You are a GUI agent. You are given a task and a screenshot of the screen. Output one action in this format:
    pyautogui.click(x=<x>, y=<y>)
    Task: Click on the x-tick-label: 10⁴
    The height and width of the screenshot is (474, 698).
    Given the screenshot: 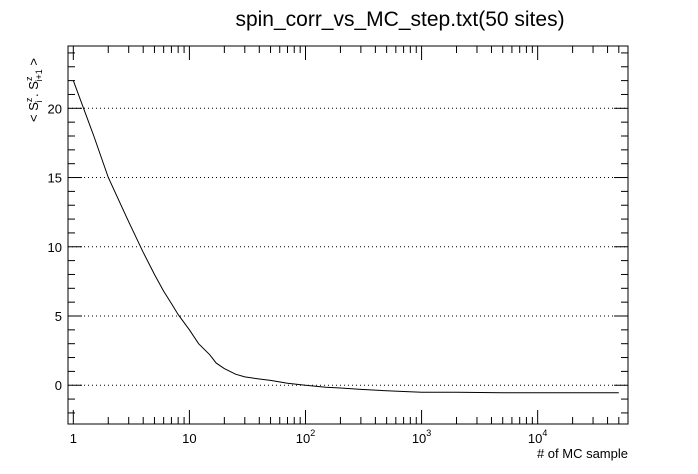 What is the action you would take?
    pyautogui.click(x=537, y=437)
    